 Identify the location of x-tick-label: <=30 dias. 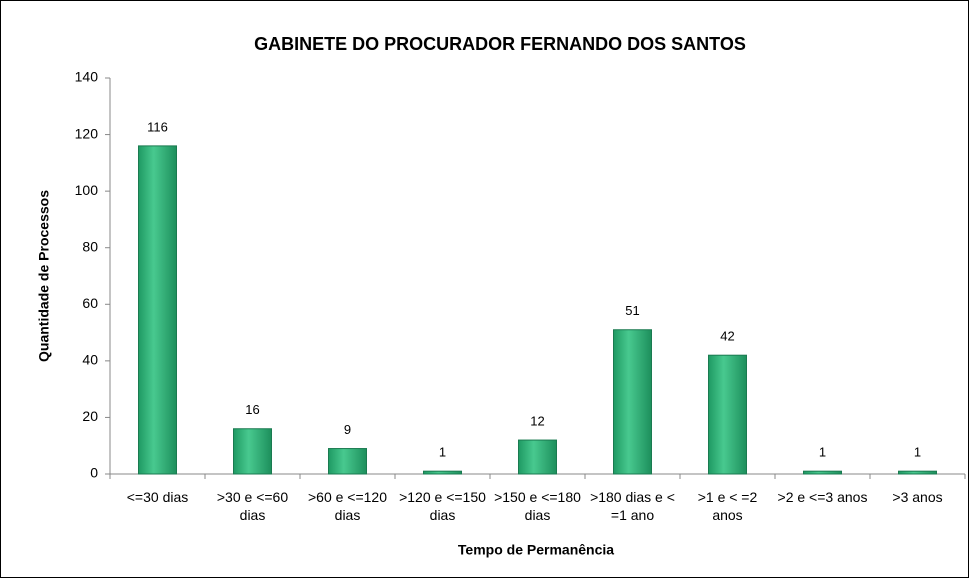
(157, 497).